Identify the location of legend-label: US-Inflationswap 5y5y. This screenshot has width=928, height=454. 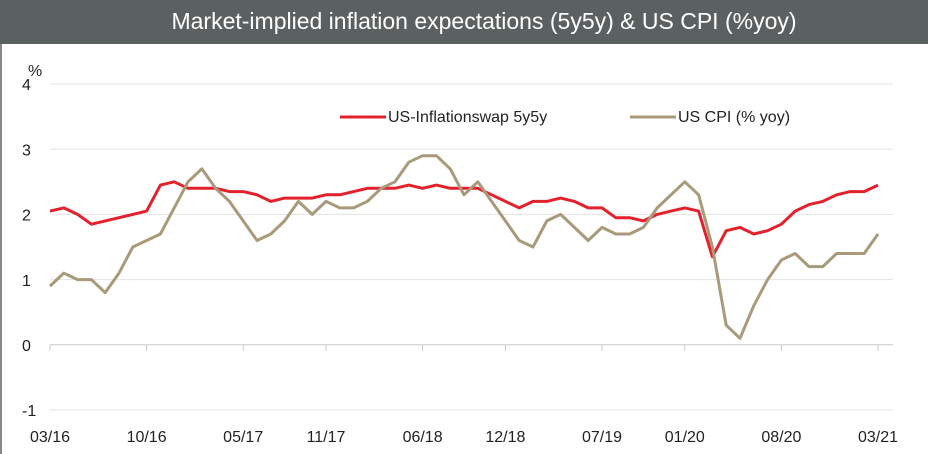
(467, 117).